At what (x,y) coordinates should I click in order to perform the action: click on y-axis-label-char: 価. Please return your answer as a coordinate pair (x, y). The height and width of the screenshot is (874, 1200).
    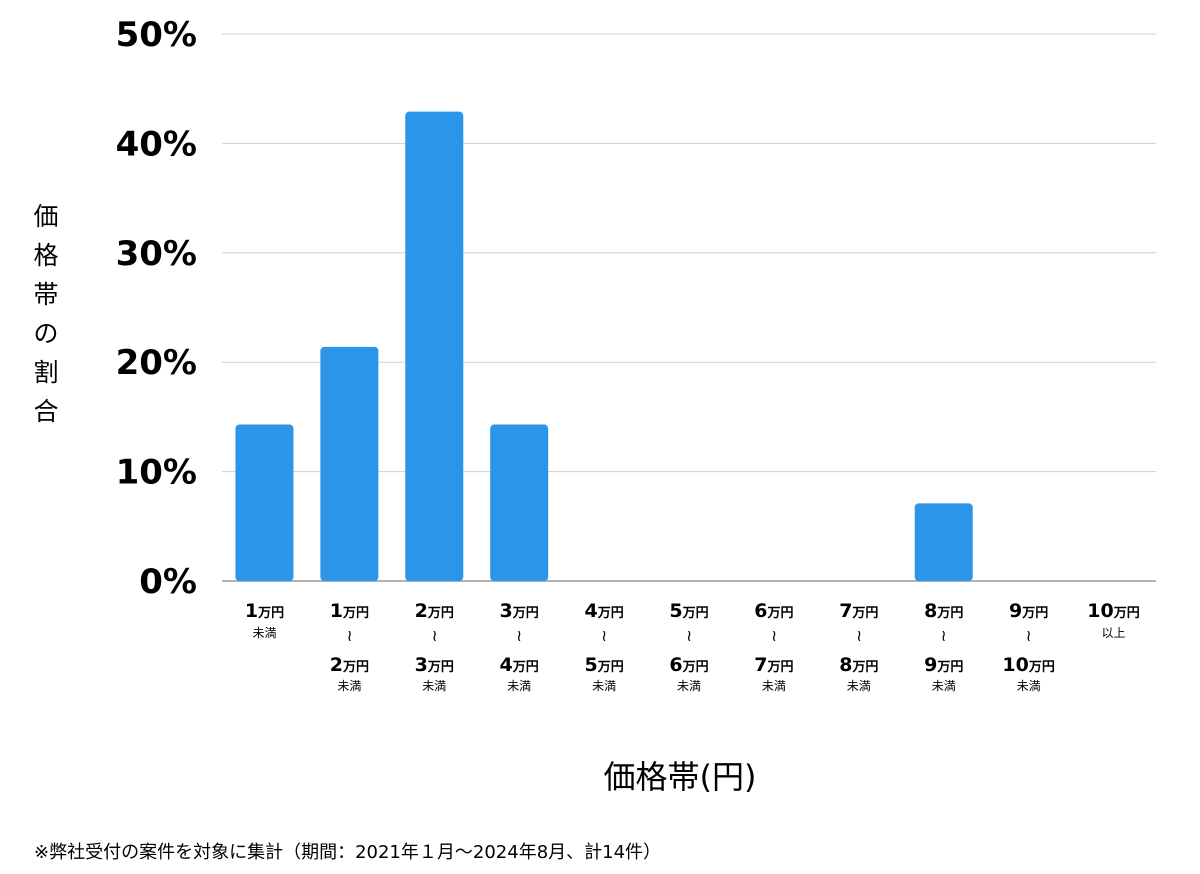
    Looking at the image, I should click on (46, 216).